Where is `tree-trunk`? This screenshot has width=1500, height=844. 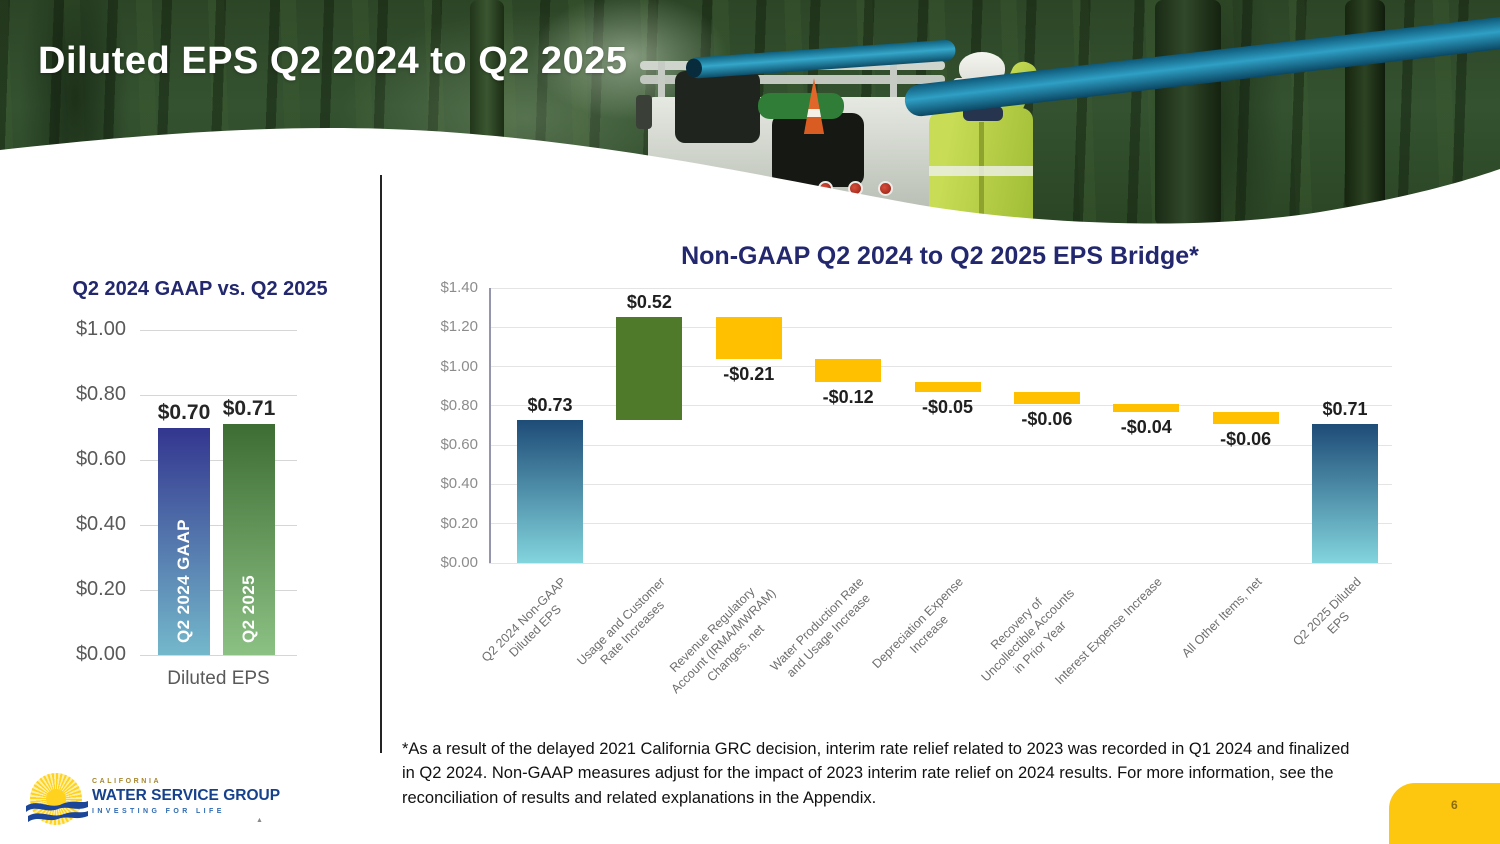
tree-trunk is located at coordinates (1188, 113).